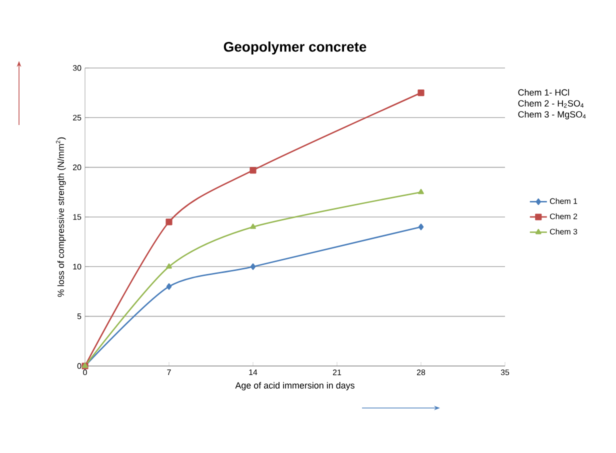  What do you see at coordinates (544, 92) in the screenshot?
I see `text: Chem 1- HCl` at bounding box center [544, 92].